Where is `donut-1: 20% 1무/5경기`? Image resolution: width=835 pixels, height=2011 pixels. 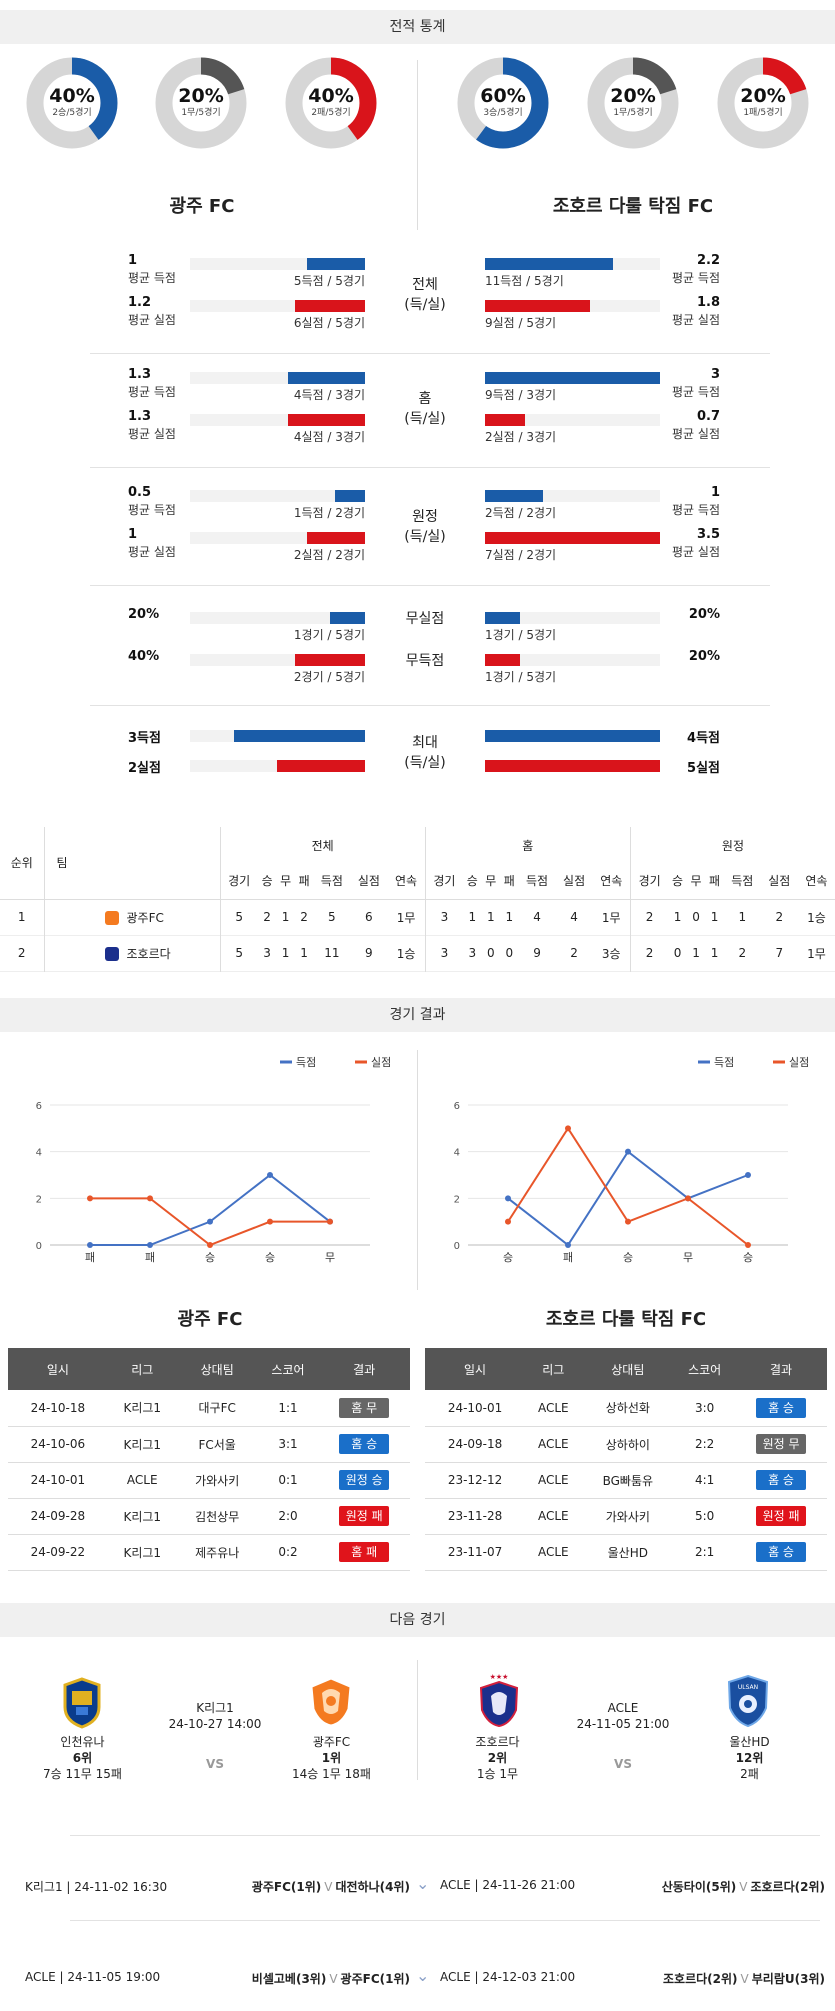 donut-1: 20% 1무/5경기 is located at coordinates (201, 103).